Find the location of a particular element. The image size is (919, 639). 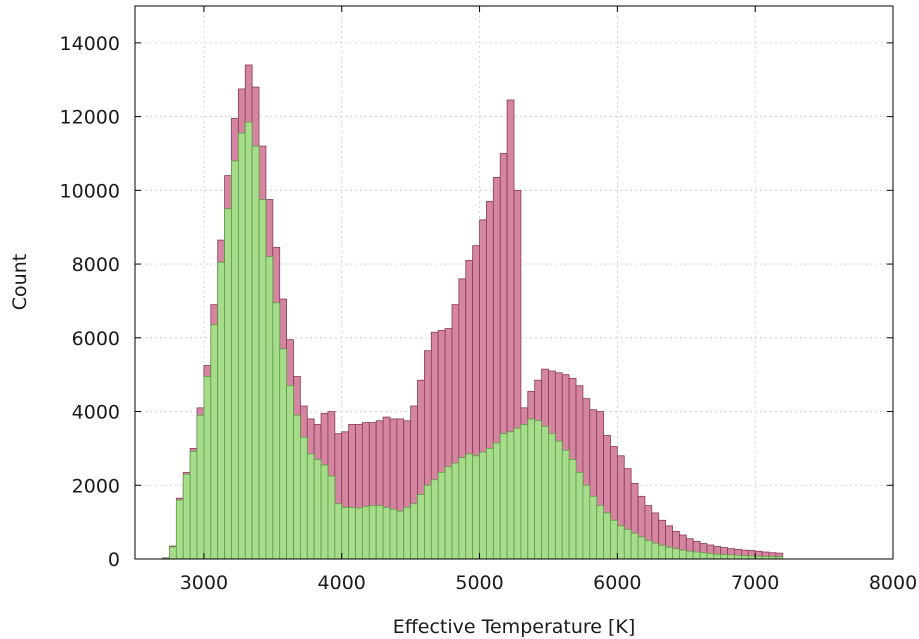

x-tick-label: 7000 is located at coordinates (755, 583).